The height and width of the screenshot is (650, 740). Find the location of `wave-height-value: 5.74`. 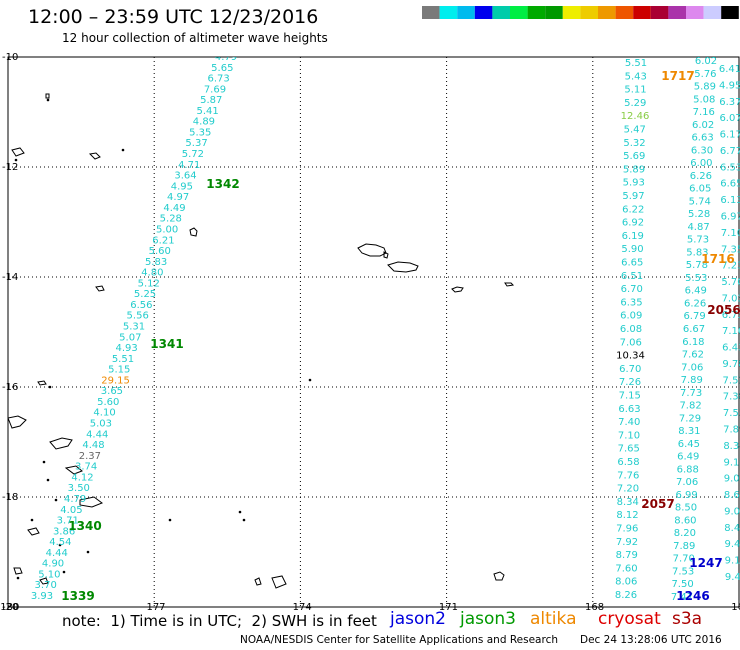

wave-height-value: 5.74 is located at coordinates (700, 201).